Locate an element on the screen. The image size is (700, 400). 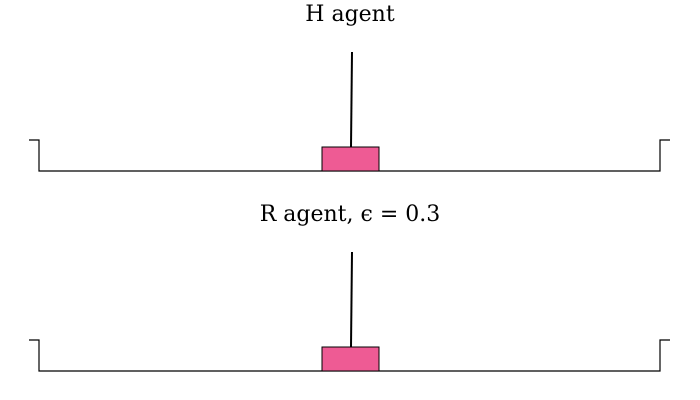
panel-title-h-agent: H agent is located at coordinates (350, 14).